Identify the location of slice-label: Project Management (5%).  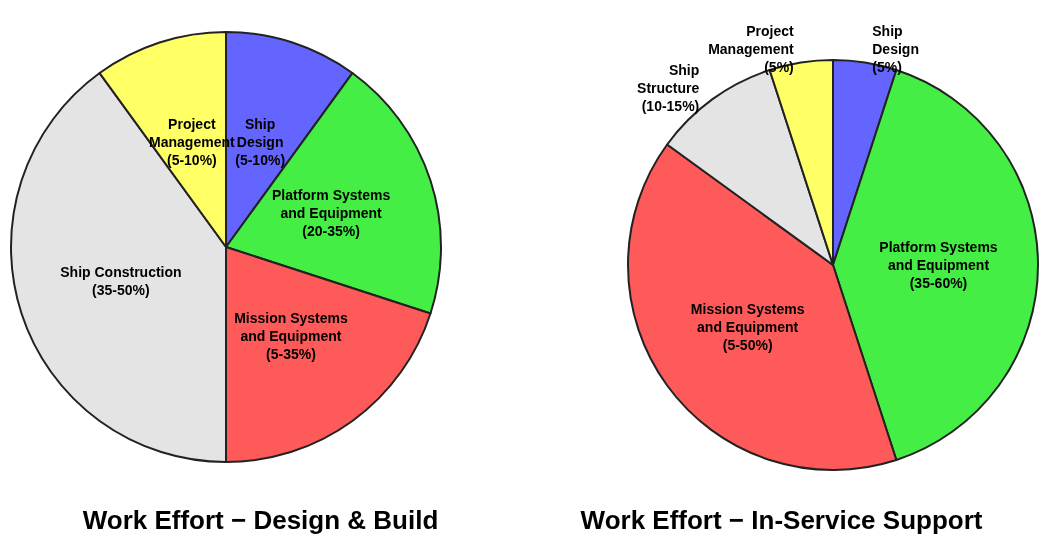
(751, 48).